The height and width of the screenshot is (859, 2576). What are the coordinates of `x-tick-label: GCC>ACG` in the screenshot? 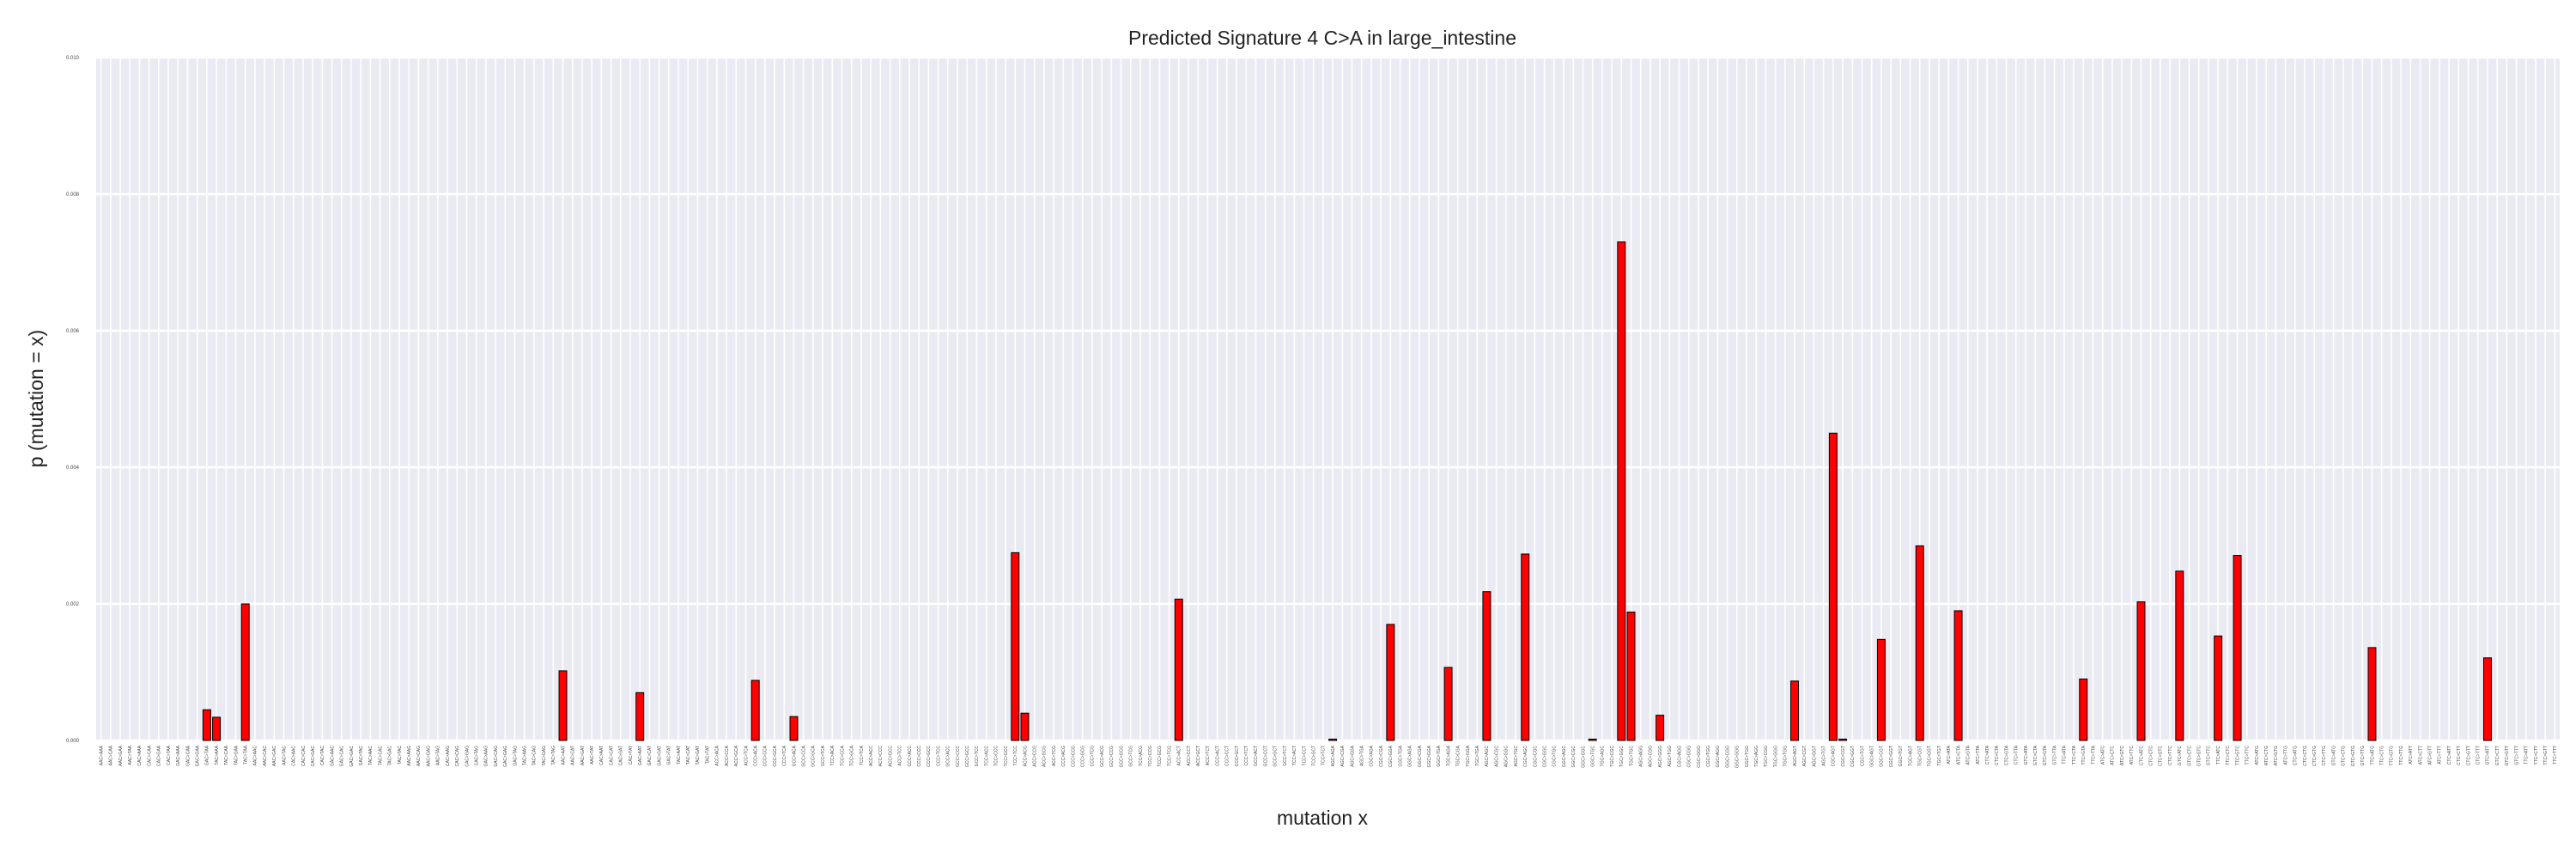 It's located at (1102, 756).